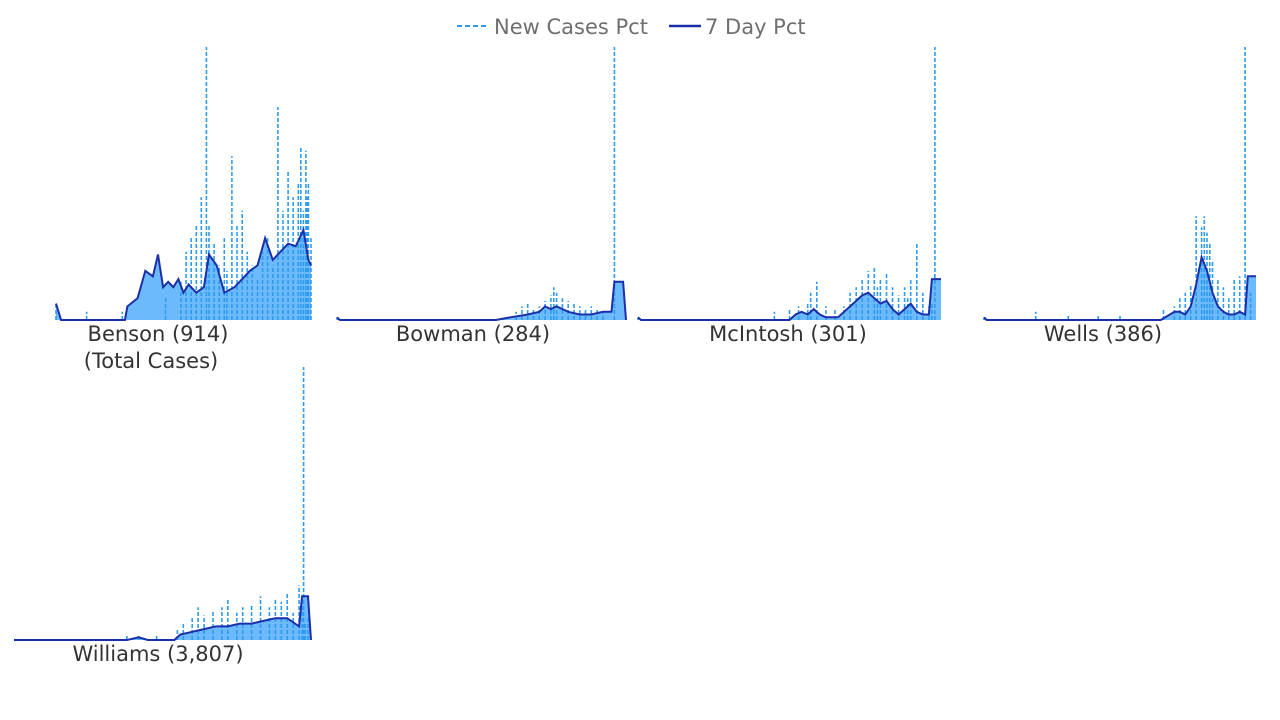  I want to click on panel-bowman: Bowman (284), so click(481, 196).